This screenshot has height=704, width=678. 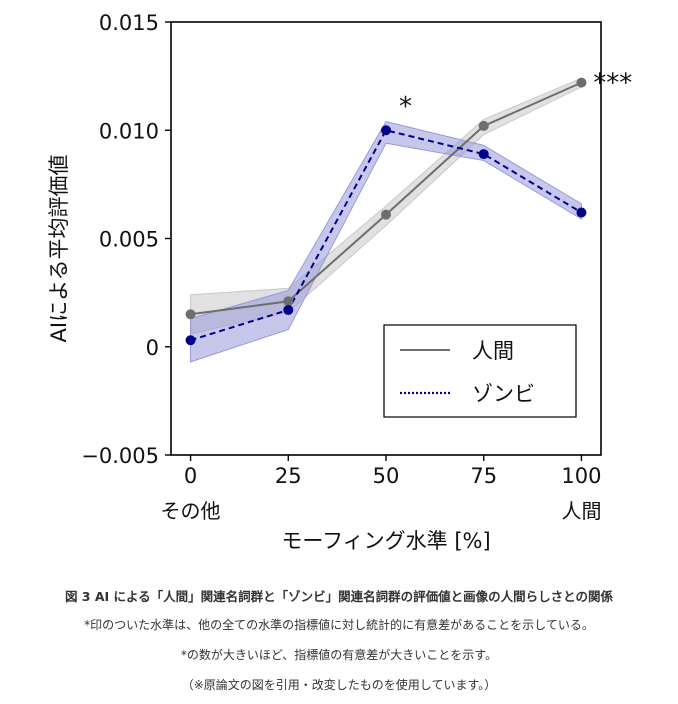 What do you see at coordinates (581, 476) in the screenshot?
I see `x-tick-label: 100` at bounding box center [581, 476].